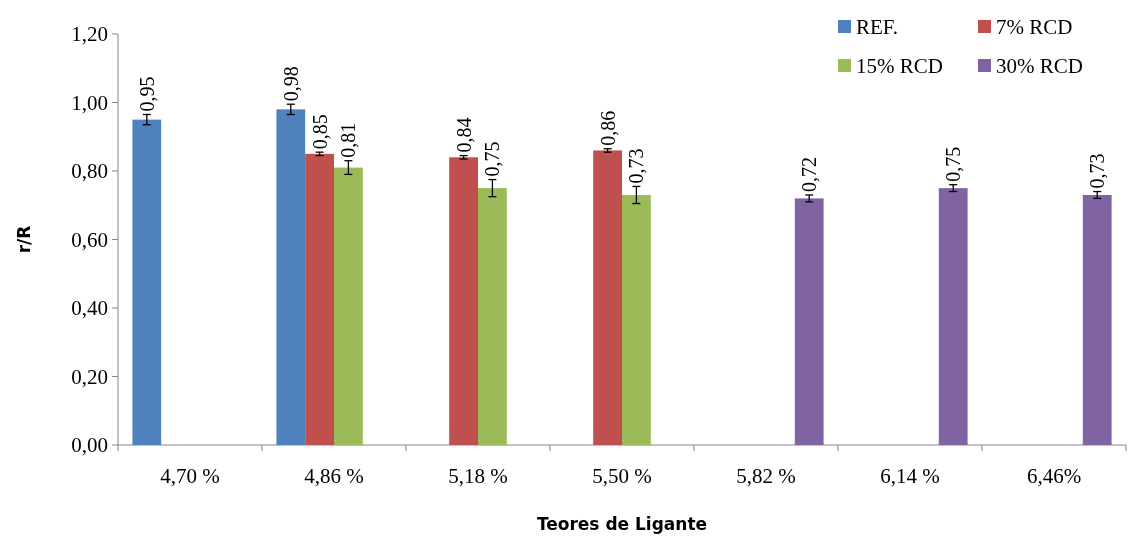 The width and height of the screenshot is (1141, 542). What do you see at coordinates (146, 94) in the screenshot?
I see `data-label: 0,95` at bounding box center [146, 94].